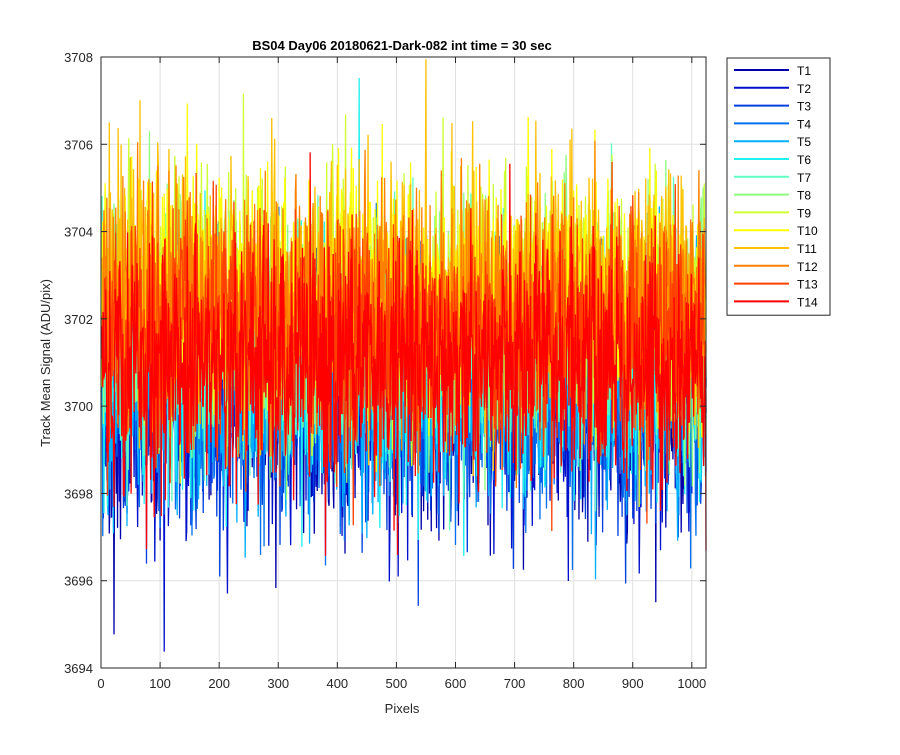 The image size is (900, 755). What do you see at coordinates (78, 232) in the screenshot?
I see `y-tick-label: 3704` at bounding box center [78, 232].